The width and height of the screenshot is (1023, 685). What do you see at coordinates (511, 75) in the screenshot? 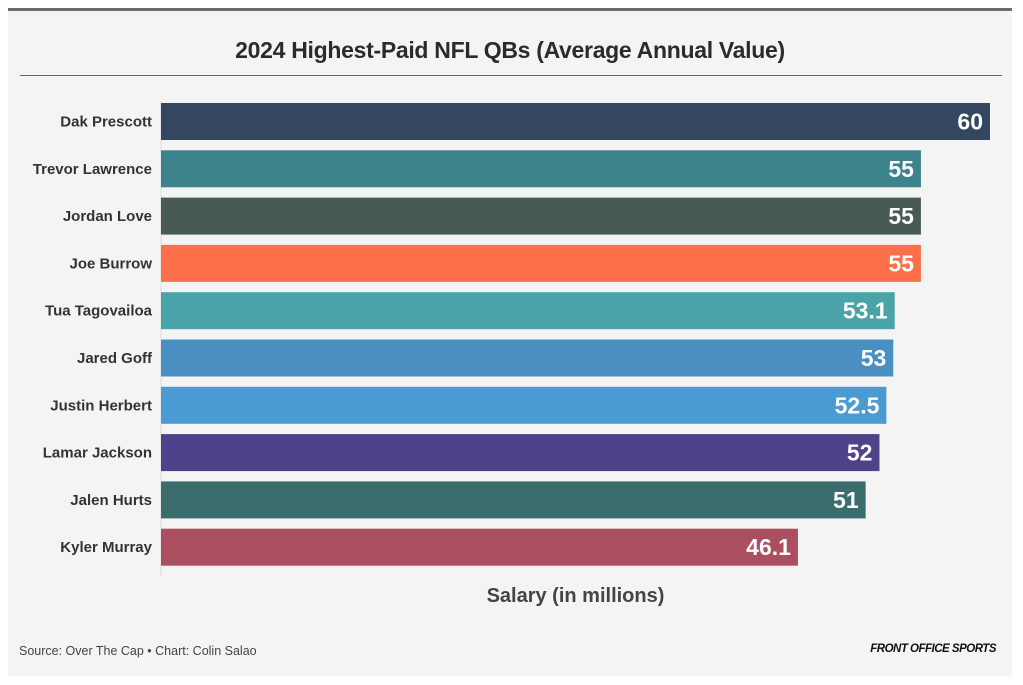
I see `title-divider` at bounding box center [511, 75].